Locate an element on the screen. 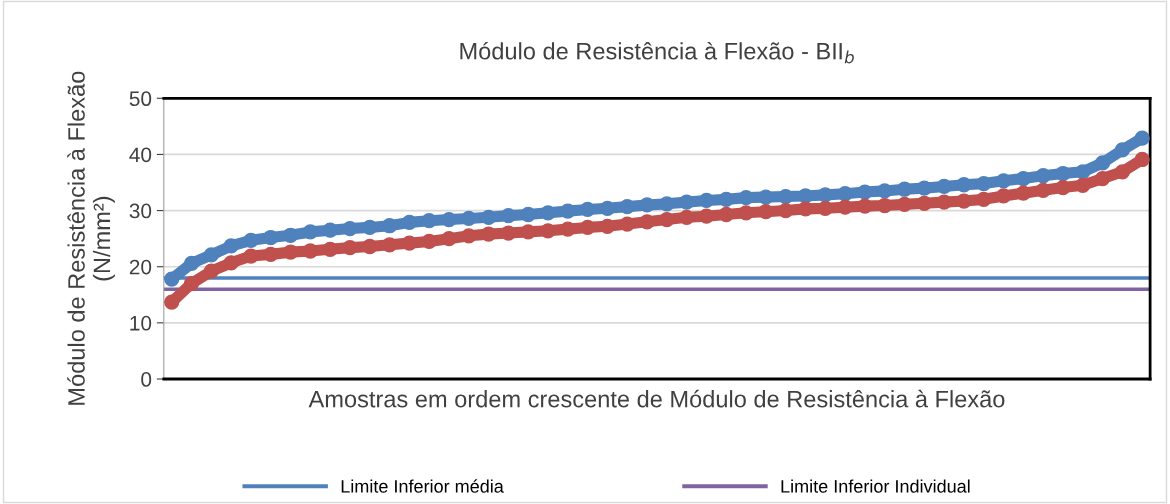 The height and width of the screenshot is (504, 1170). y-tick-label: 20 is located at coordinates (140, 267).